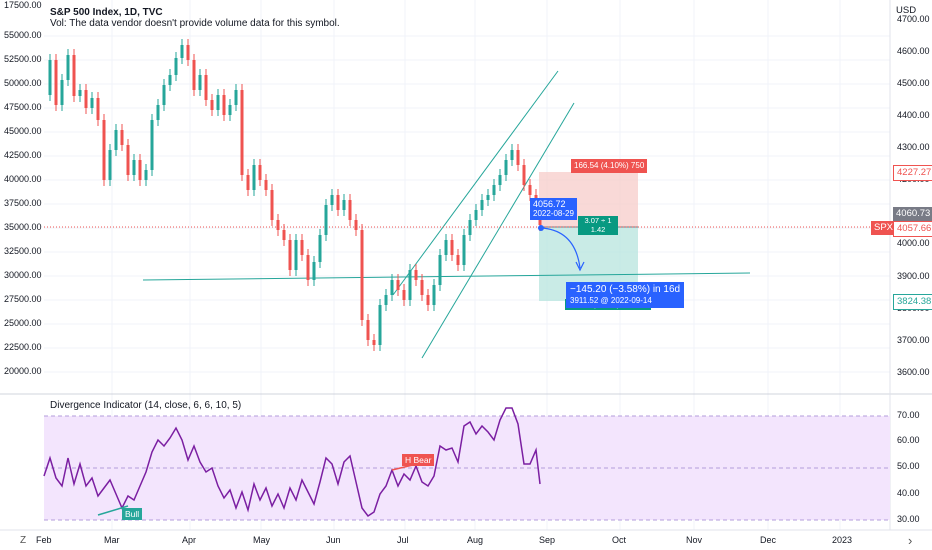 This screenshot has width=932, height=550. What do you see at coordinates (768, 540) in the screenshot?
I see `time-axis-label: Dec` at bounding box center [768, 540].